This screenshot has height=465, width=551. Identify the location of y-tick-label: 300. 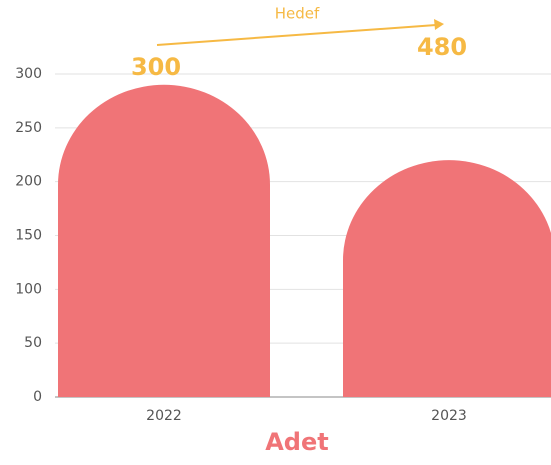
(28, 74).